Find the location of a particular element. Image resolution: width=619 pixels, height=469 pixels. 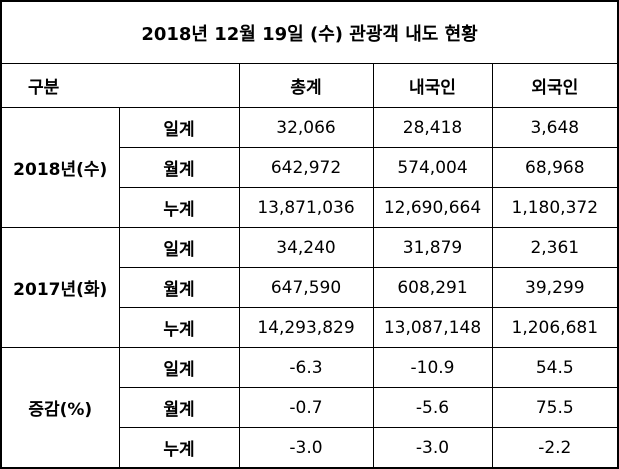

header-cell: 내국인 is located at coordinates (432, 85).